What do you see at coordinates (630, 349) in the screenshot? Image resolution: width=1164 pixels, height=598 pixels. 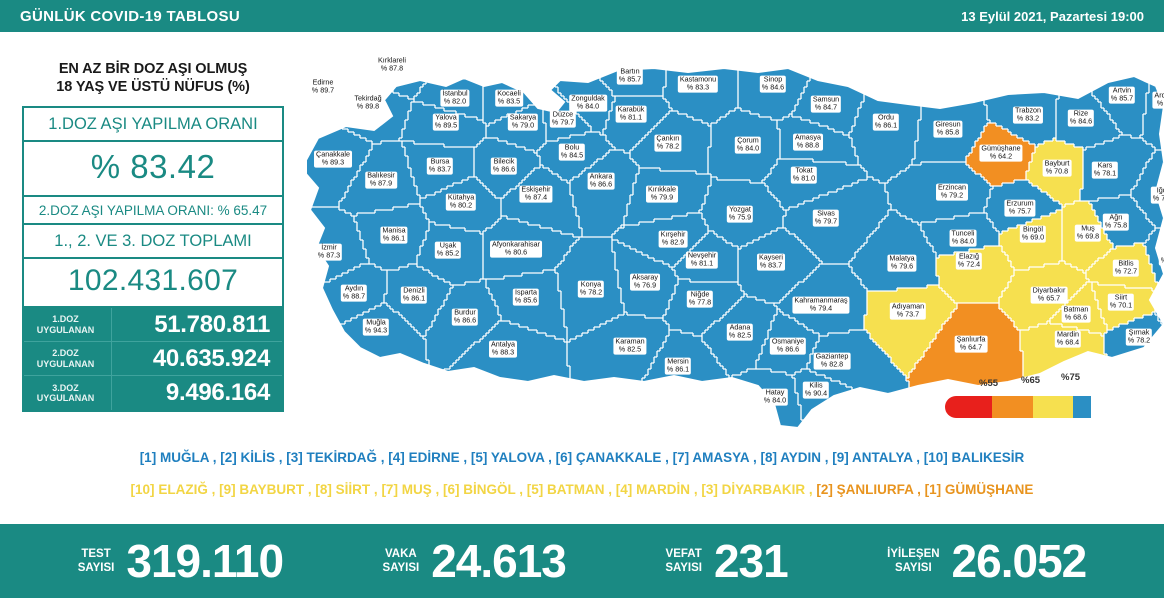 I see `province-value: % 82.5` at bounding box center [630, 349].